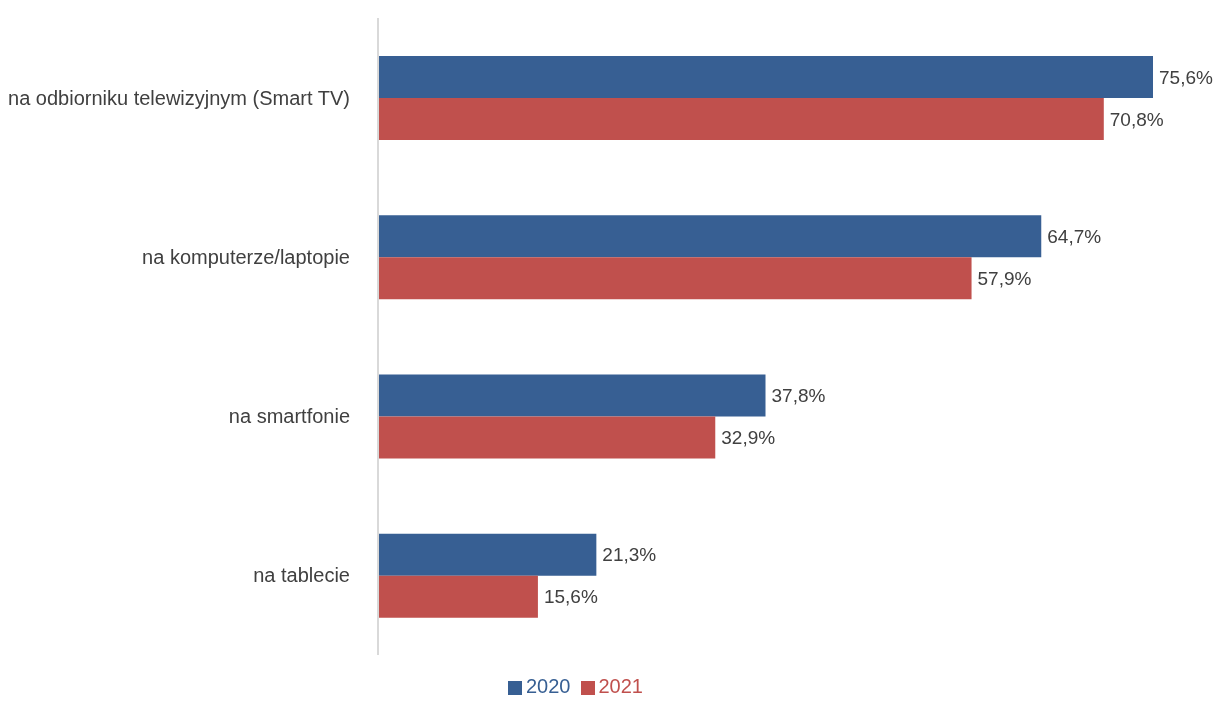  I want to click on legend-label: 2021, so click(620, 686).